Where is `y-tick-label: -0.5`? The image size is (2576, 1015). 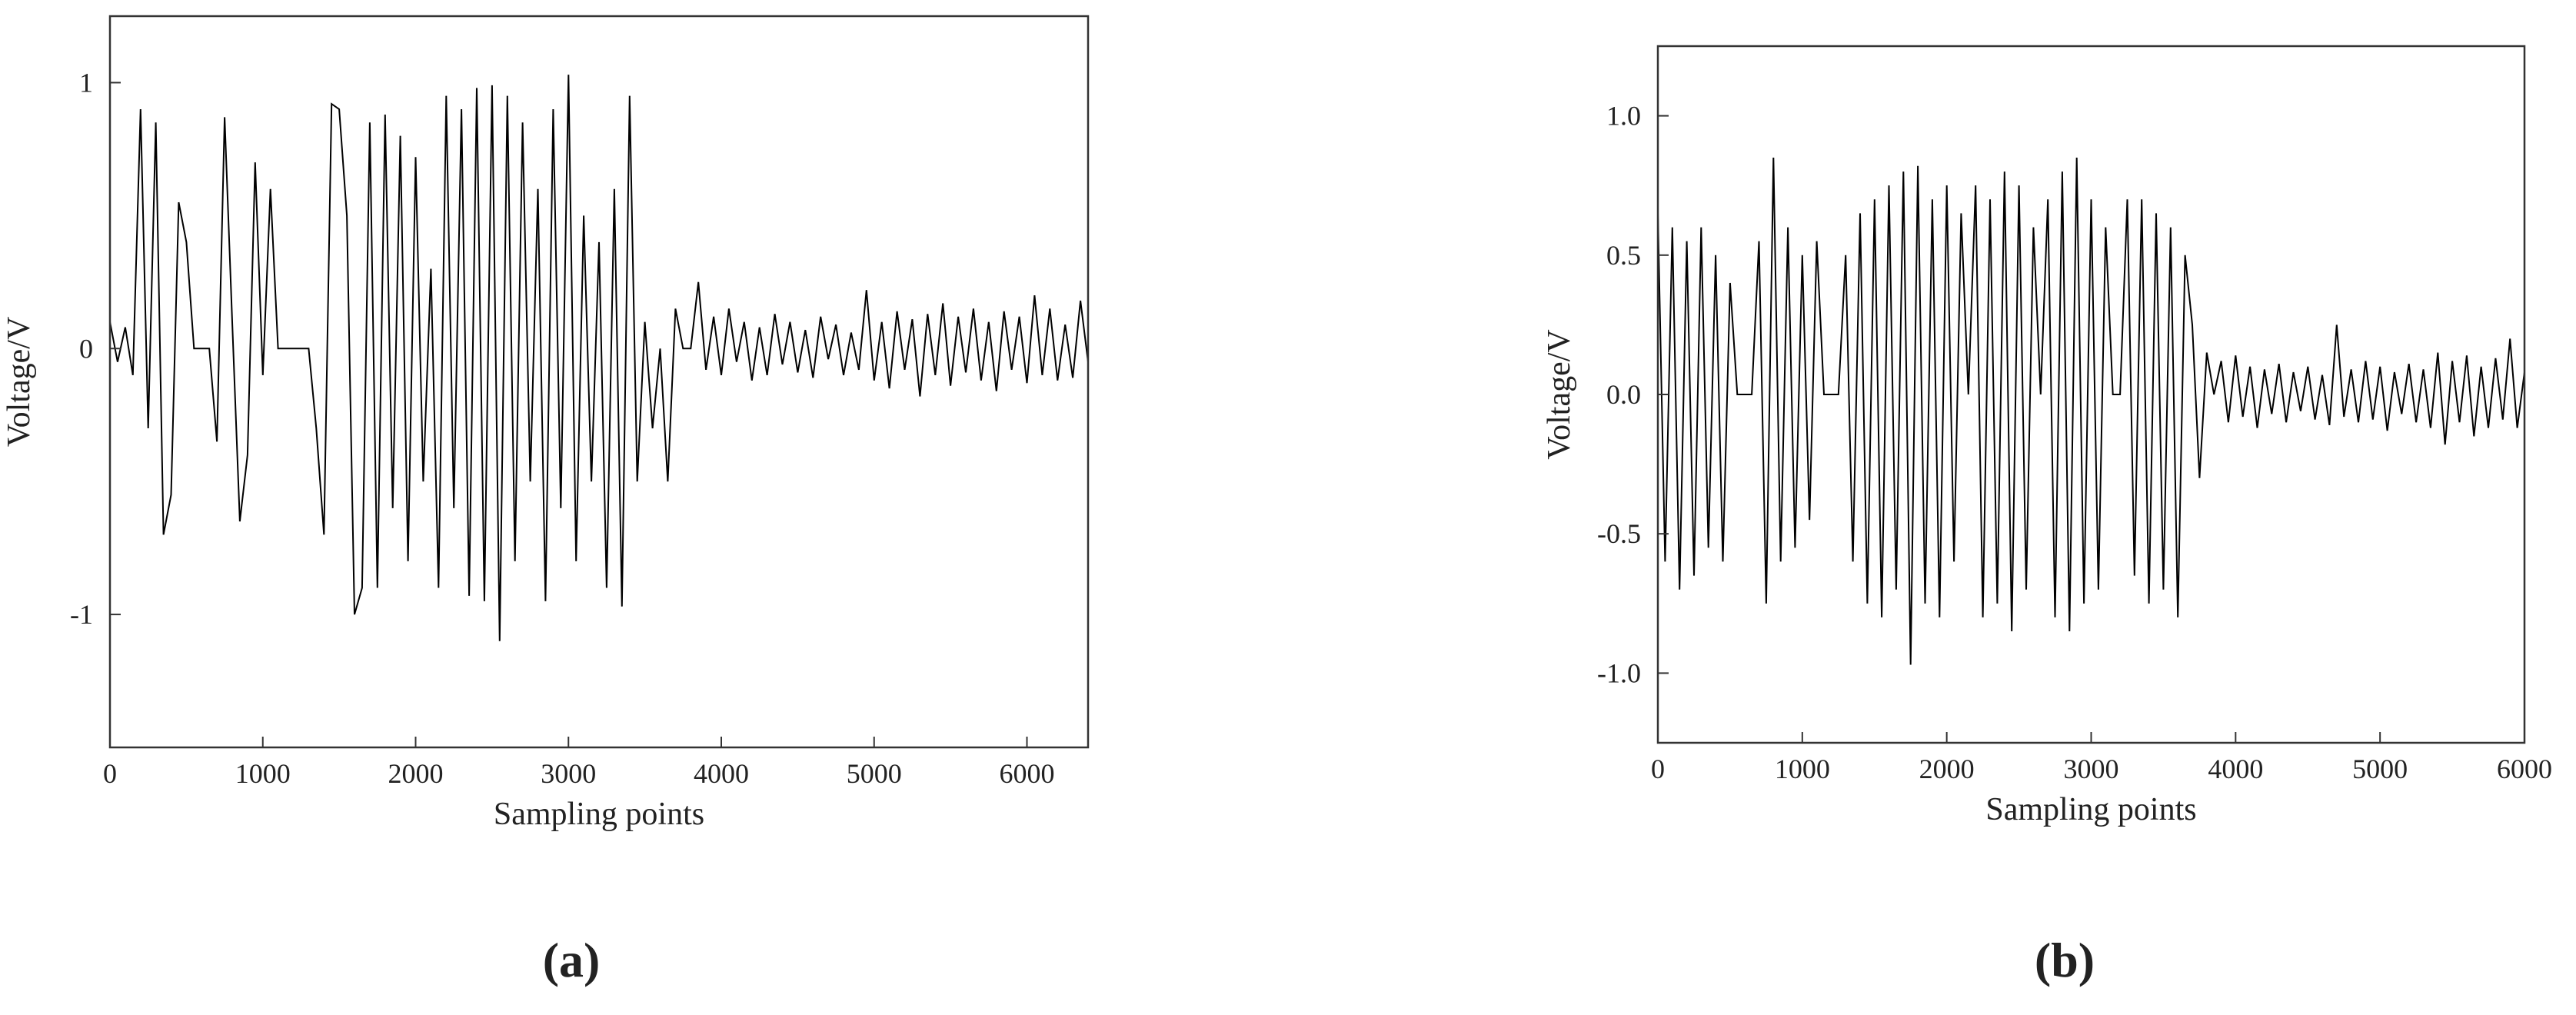 y-tick-label: -0.5 is located at coordinates (1619, 533).